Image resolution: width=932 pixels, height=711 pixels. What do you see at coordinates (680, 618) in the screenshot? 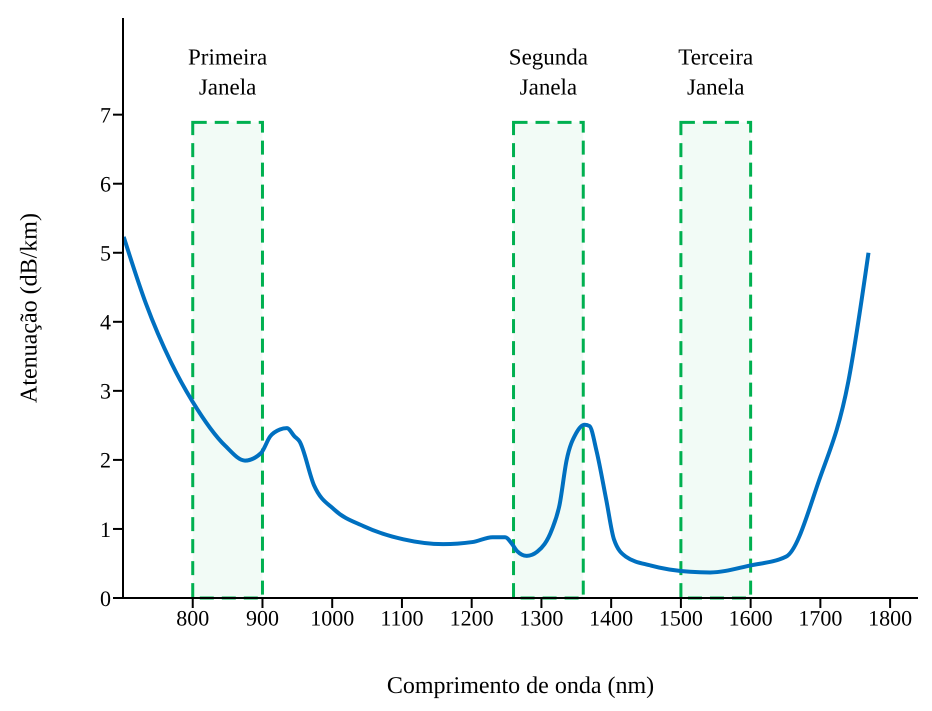
I see `x-tick-label: 1500` at bounding box center [680, 618].